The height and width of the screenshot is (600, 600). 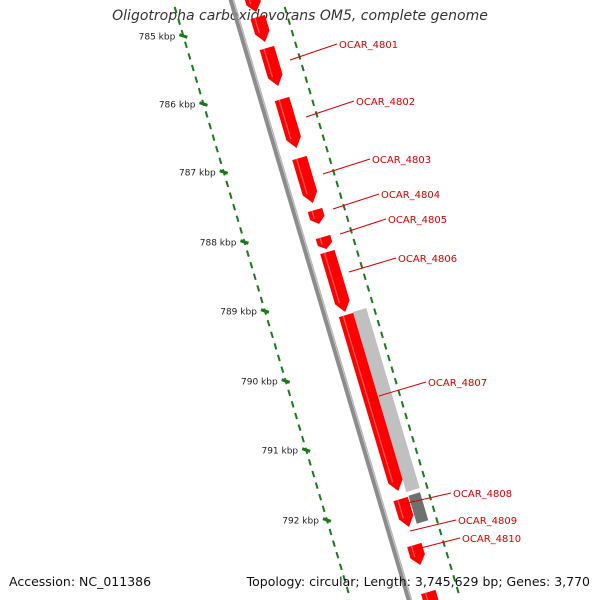 I want to click on feature-bars, so click(x=390, y=416).